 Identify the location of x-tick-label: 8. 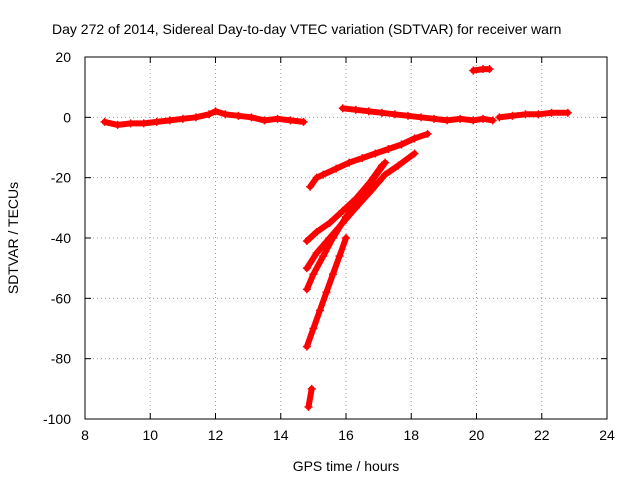
(85, 435).